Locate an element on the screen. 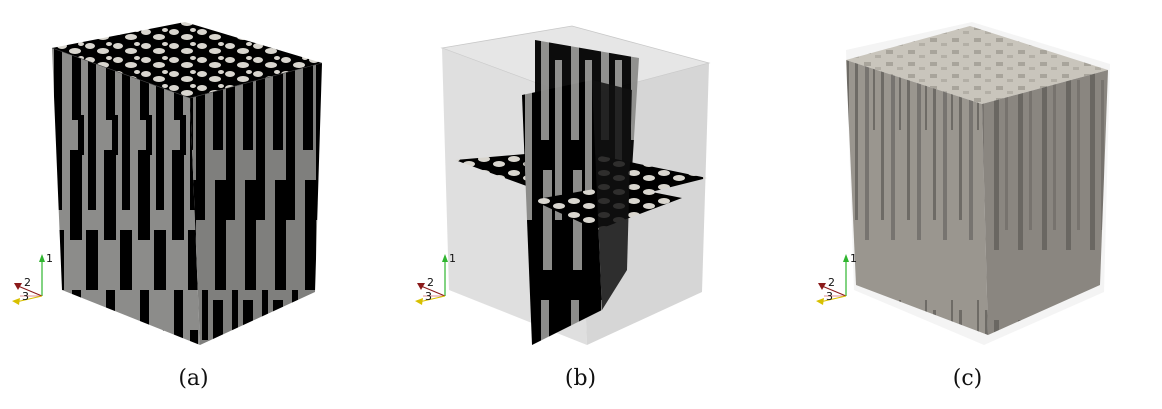 The width and height of the screenshot is (1162, 409). caption-a: (a) is located at coordinates (193, 378).